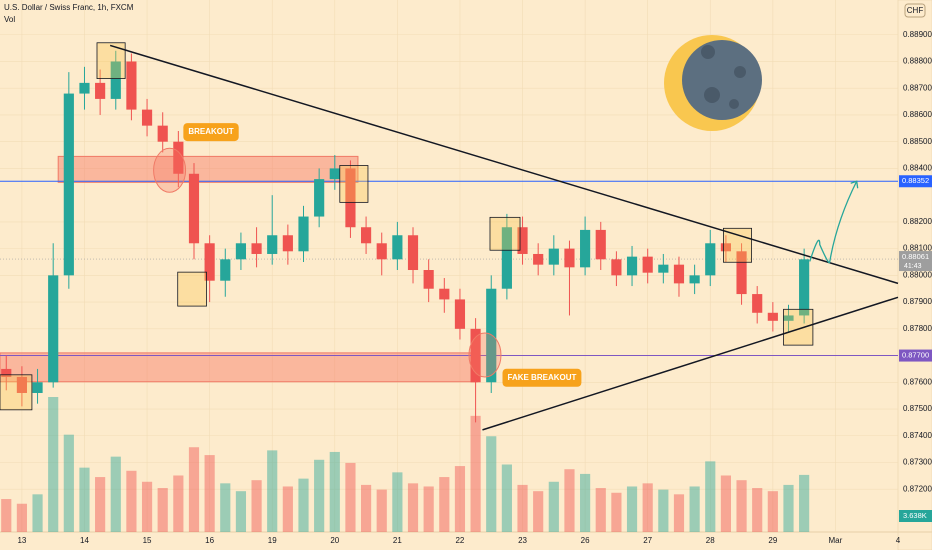 This screenshot has width=932, height=550. I want to click on x-tick-label: 23, so click(522, 540).